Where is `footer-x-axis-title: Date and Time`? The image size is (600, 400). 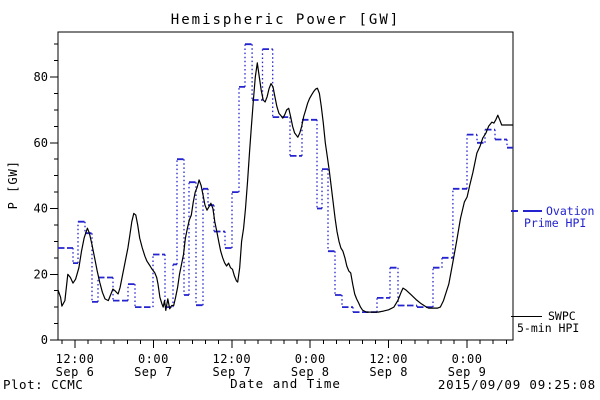 footer-x-axis-title: Date and Time is located at coordinates (285, 383).